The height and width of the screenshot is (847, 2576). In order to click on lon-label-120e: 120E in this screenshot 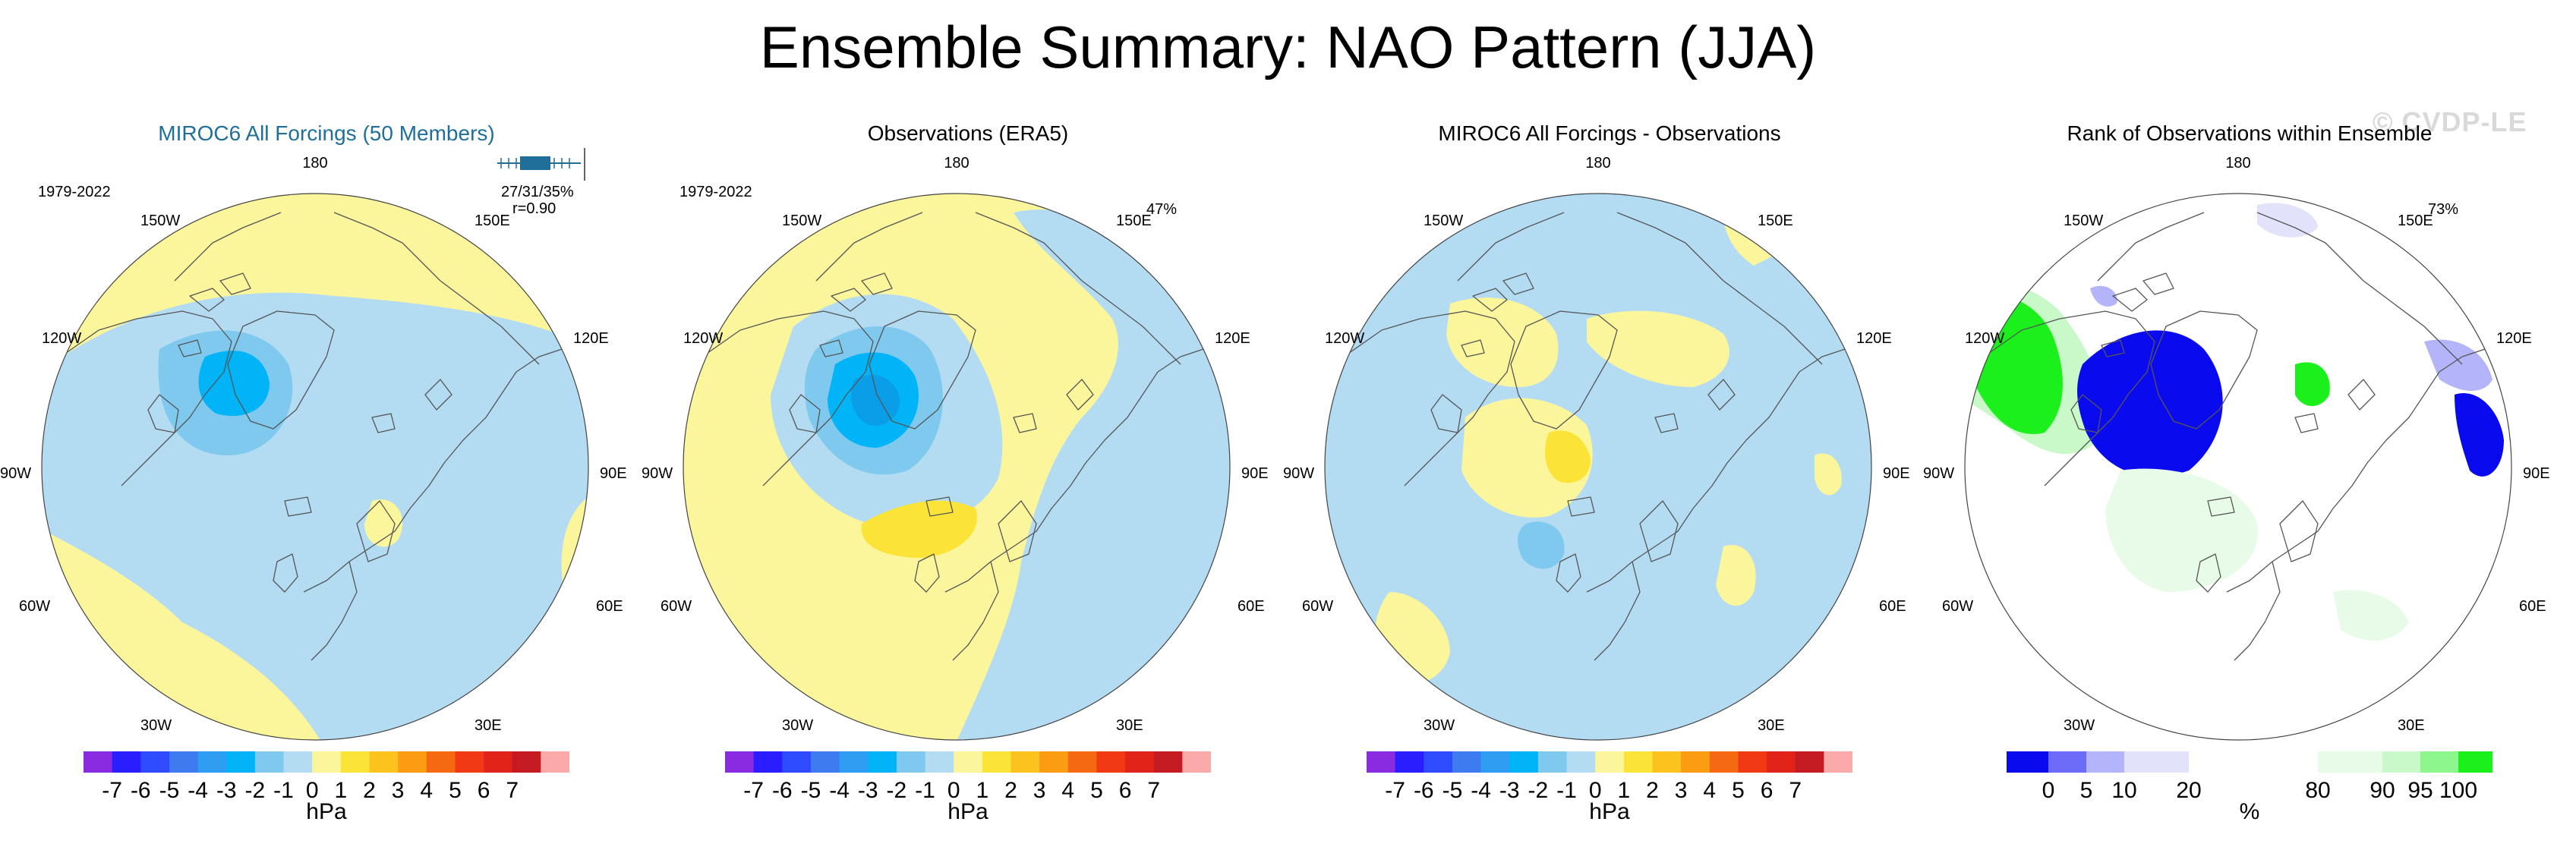, I will do `click(2514, 338)`.